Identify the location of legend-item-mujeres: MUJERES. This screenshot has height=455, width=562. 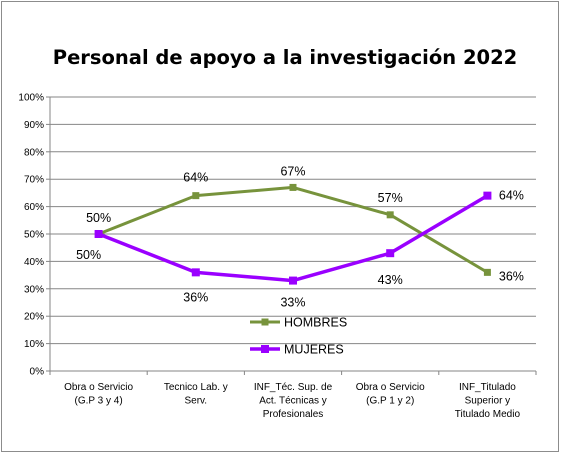
(297, 350).